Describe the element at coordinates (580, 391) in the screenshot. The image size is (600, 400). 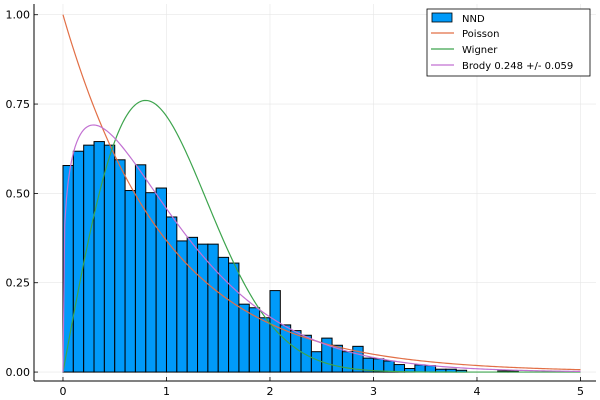
I see `x-tick-label: 5` at that location.